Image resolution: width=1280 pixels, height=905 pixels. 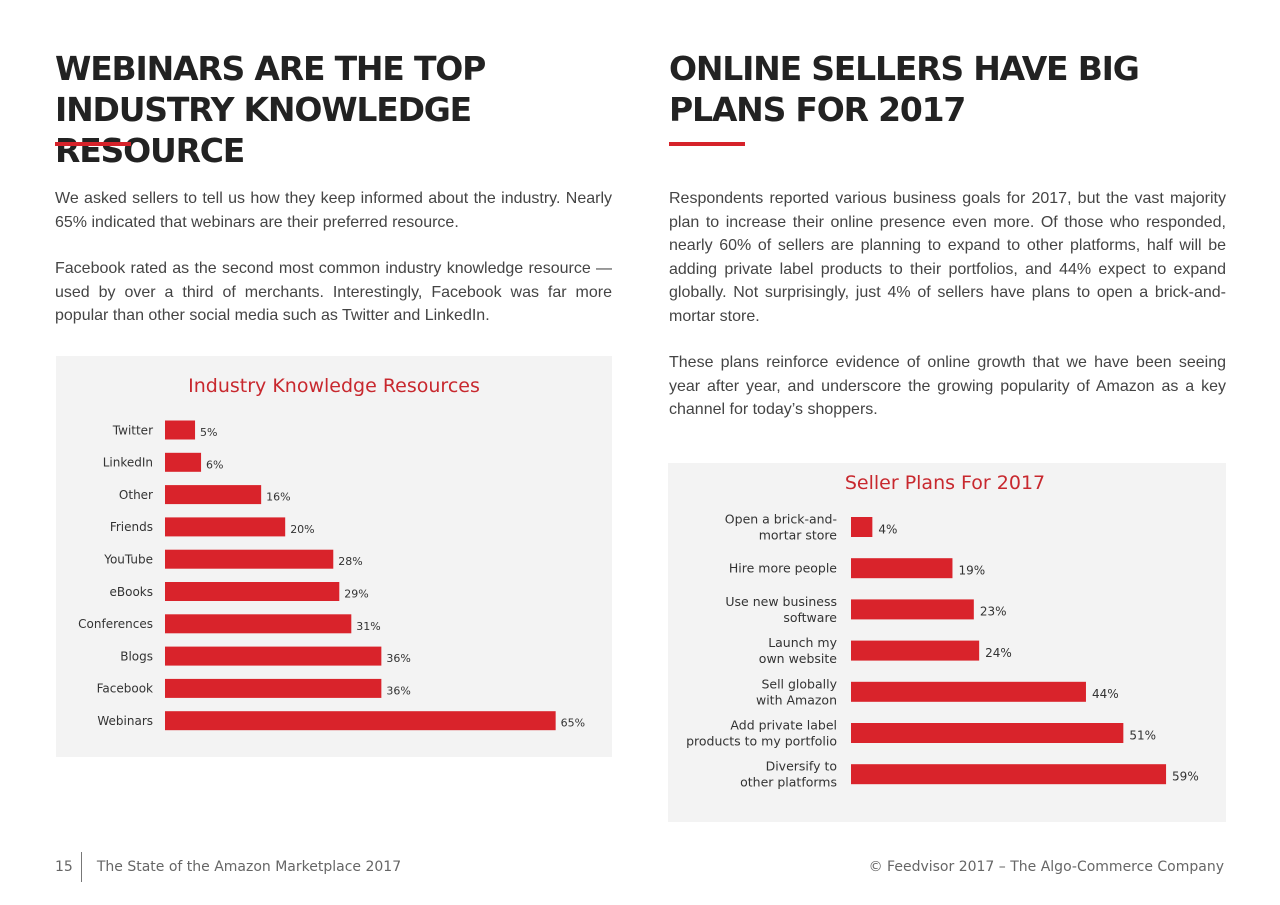 What do you see at coordinates (810, 617) in the screenshot?
I see `plans-category-label: software` at bounding box center [810, 617].